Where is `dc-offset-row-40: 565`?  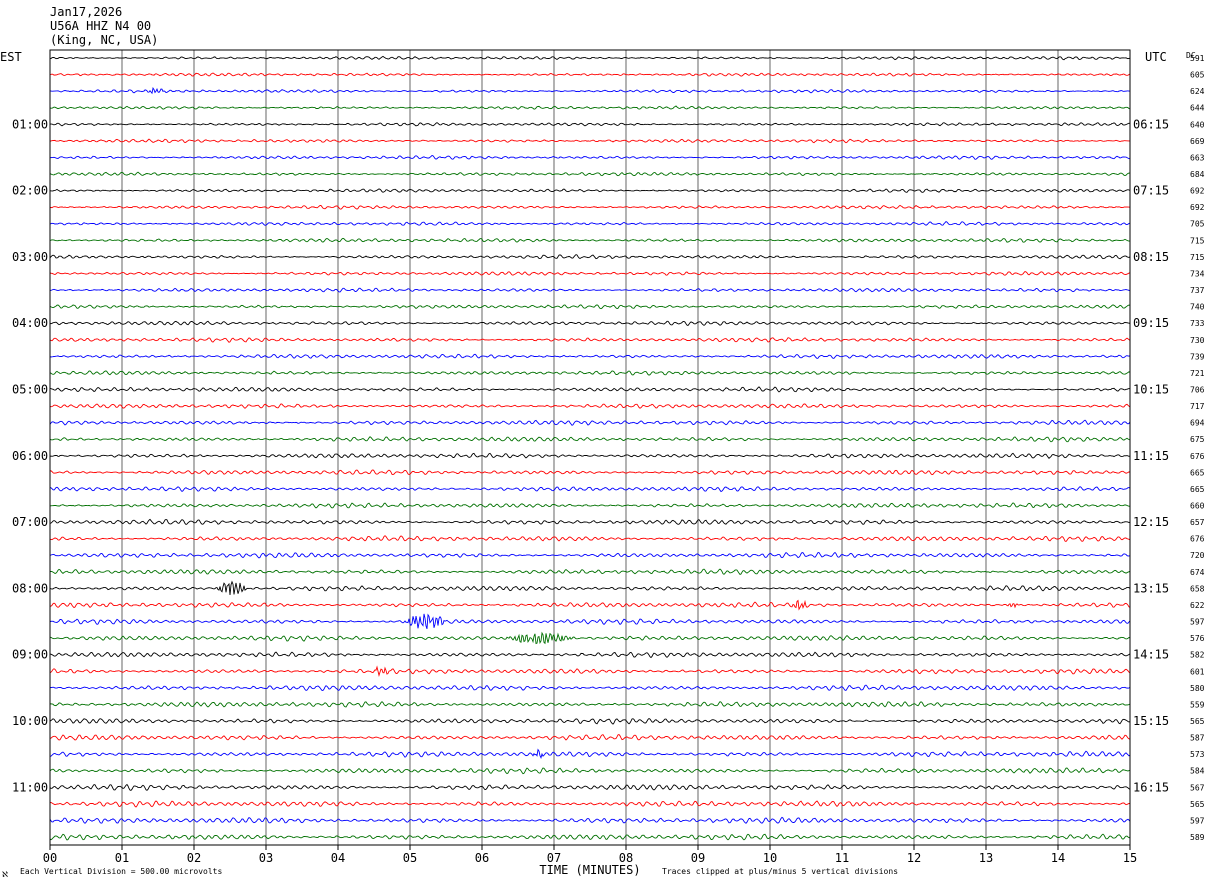
dc-offset-row-40: 565 is located at coordinates (1197, 721).